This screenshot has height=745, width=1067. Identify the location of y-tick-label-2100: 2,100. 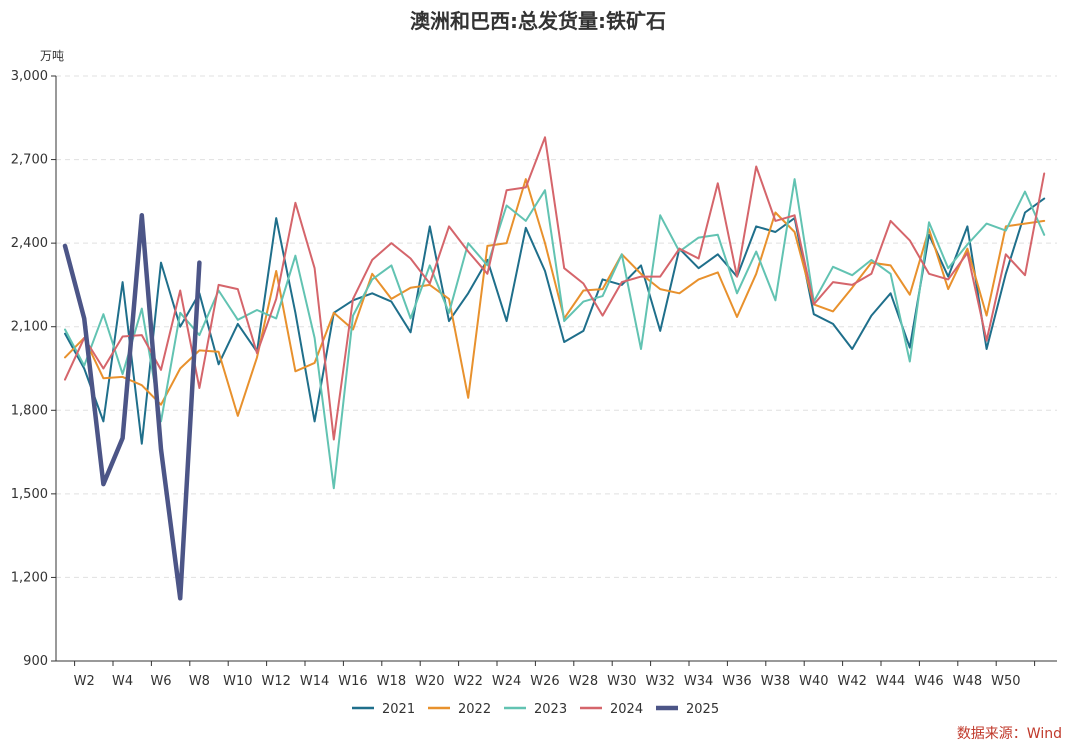
(29, 327).